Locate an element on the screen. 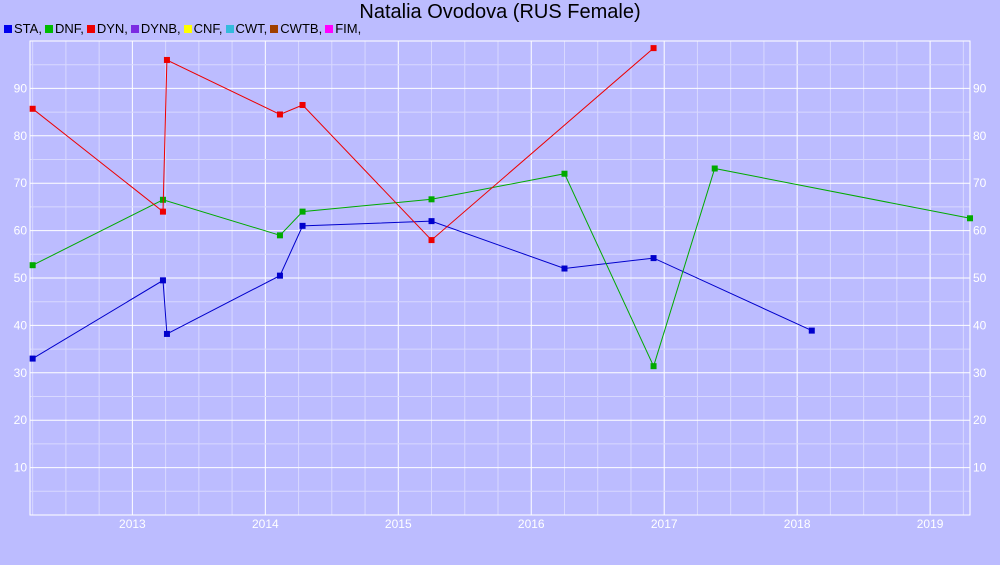  x-tick-label: 2019 is located at coordinates (930, 524).